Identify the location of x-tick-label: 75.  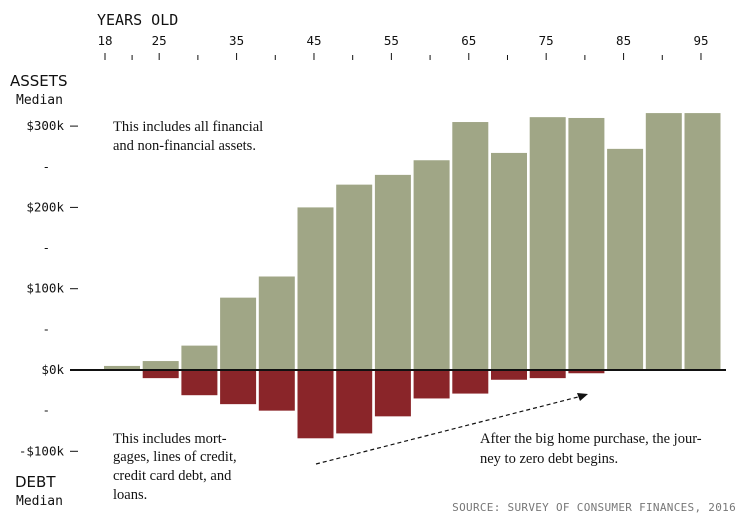
(546, 40).